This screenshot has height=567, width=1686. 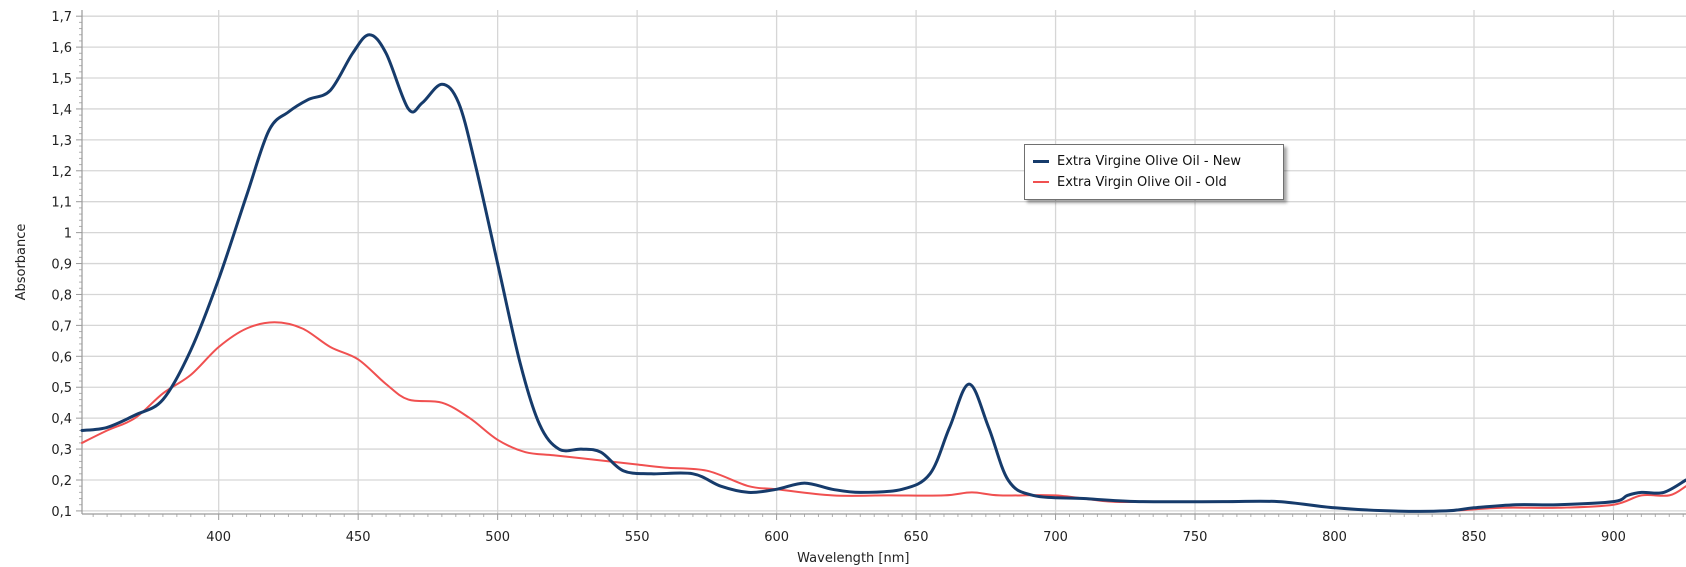 I want to click on y-tick-label: 0,1, so click(x=61, y=512).